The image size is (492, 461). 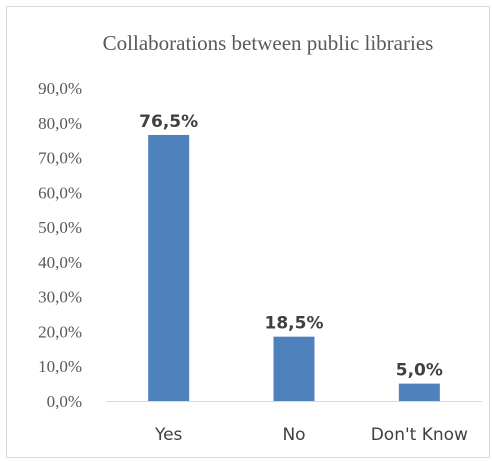 What do you see at coordinates (293, 435) in the screenshot?
I see `x-tick-label: No` at bounding box center [293, 435].